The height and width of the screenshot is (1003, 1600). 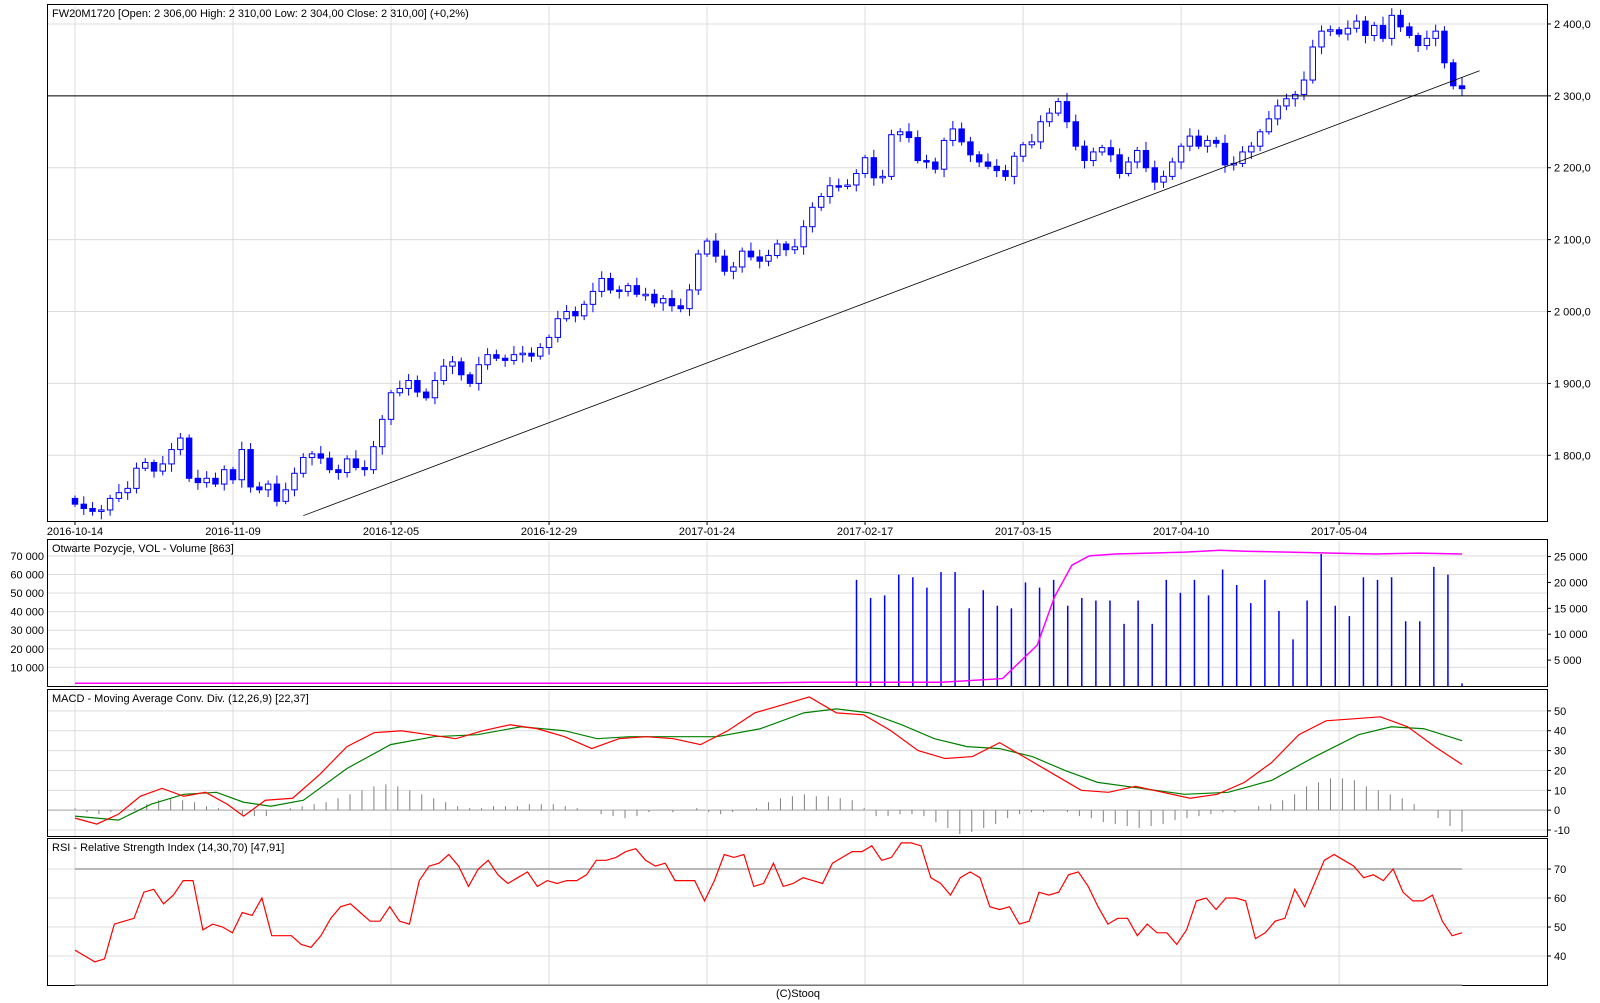 I want to click on macd-y-tick-label: 20, so click(x=1560, y=771).